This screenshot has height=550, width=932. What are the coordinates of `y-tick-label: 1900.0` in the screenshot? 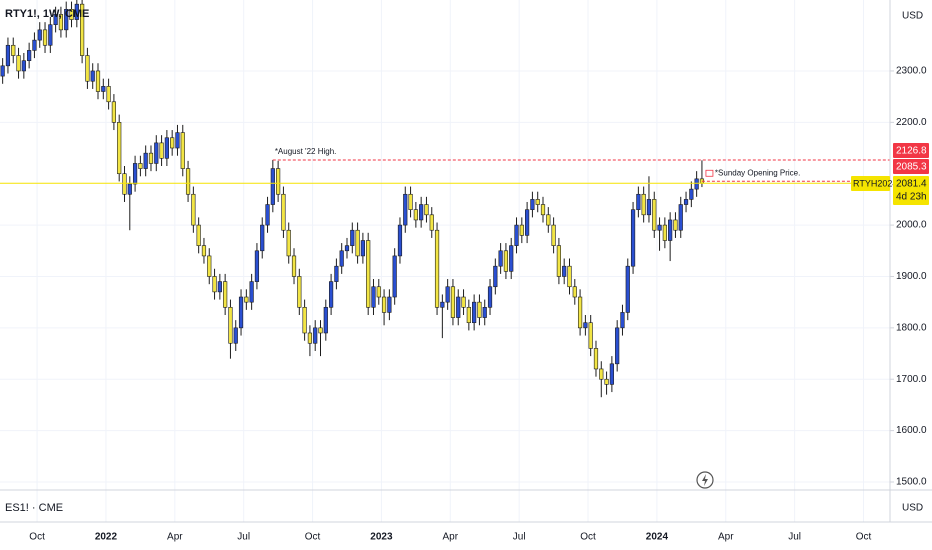 It's located at (911, 276).